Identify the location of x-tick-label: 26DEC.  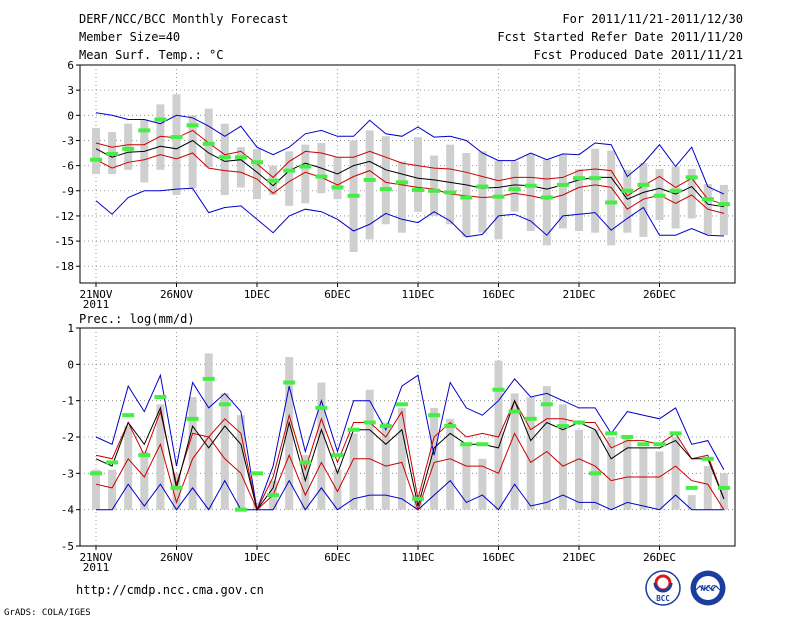
(659, 557).